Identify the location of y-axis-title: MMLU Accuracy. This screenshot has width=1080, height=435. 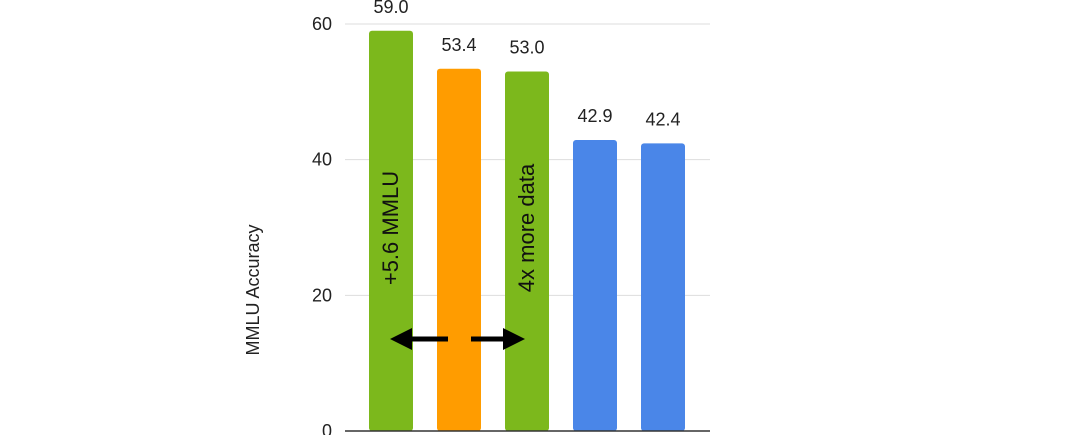
(253, 289).